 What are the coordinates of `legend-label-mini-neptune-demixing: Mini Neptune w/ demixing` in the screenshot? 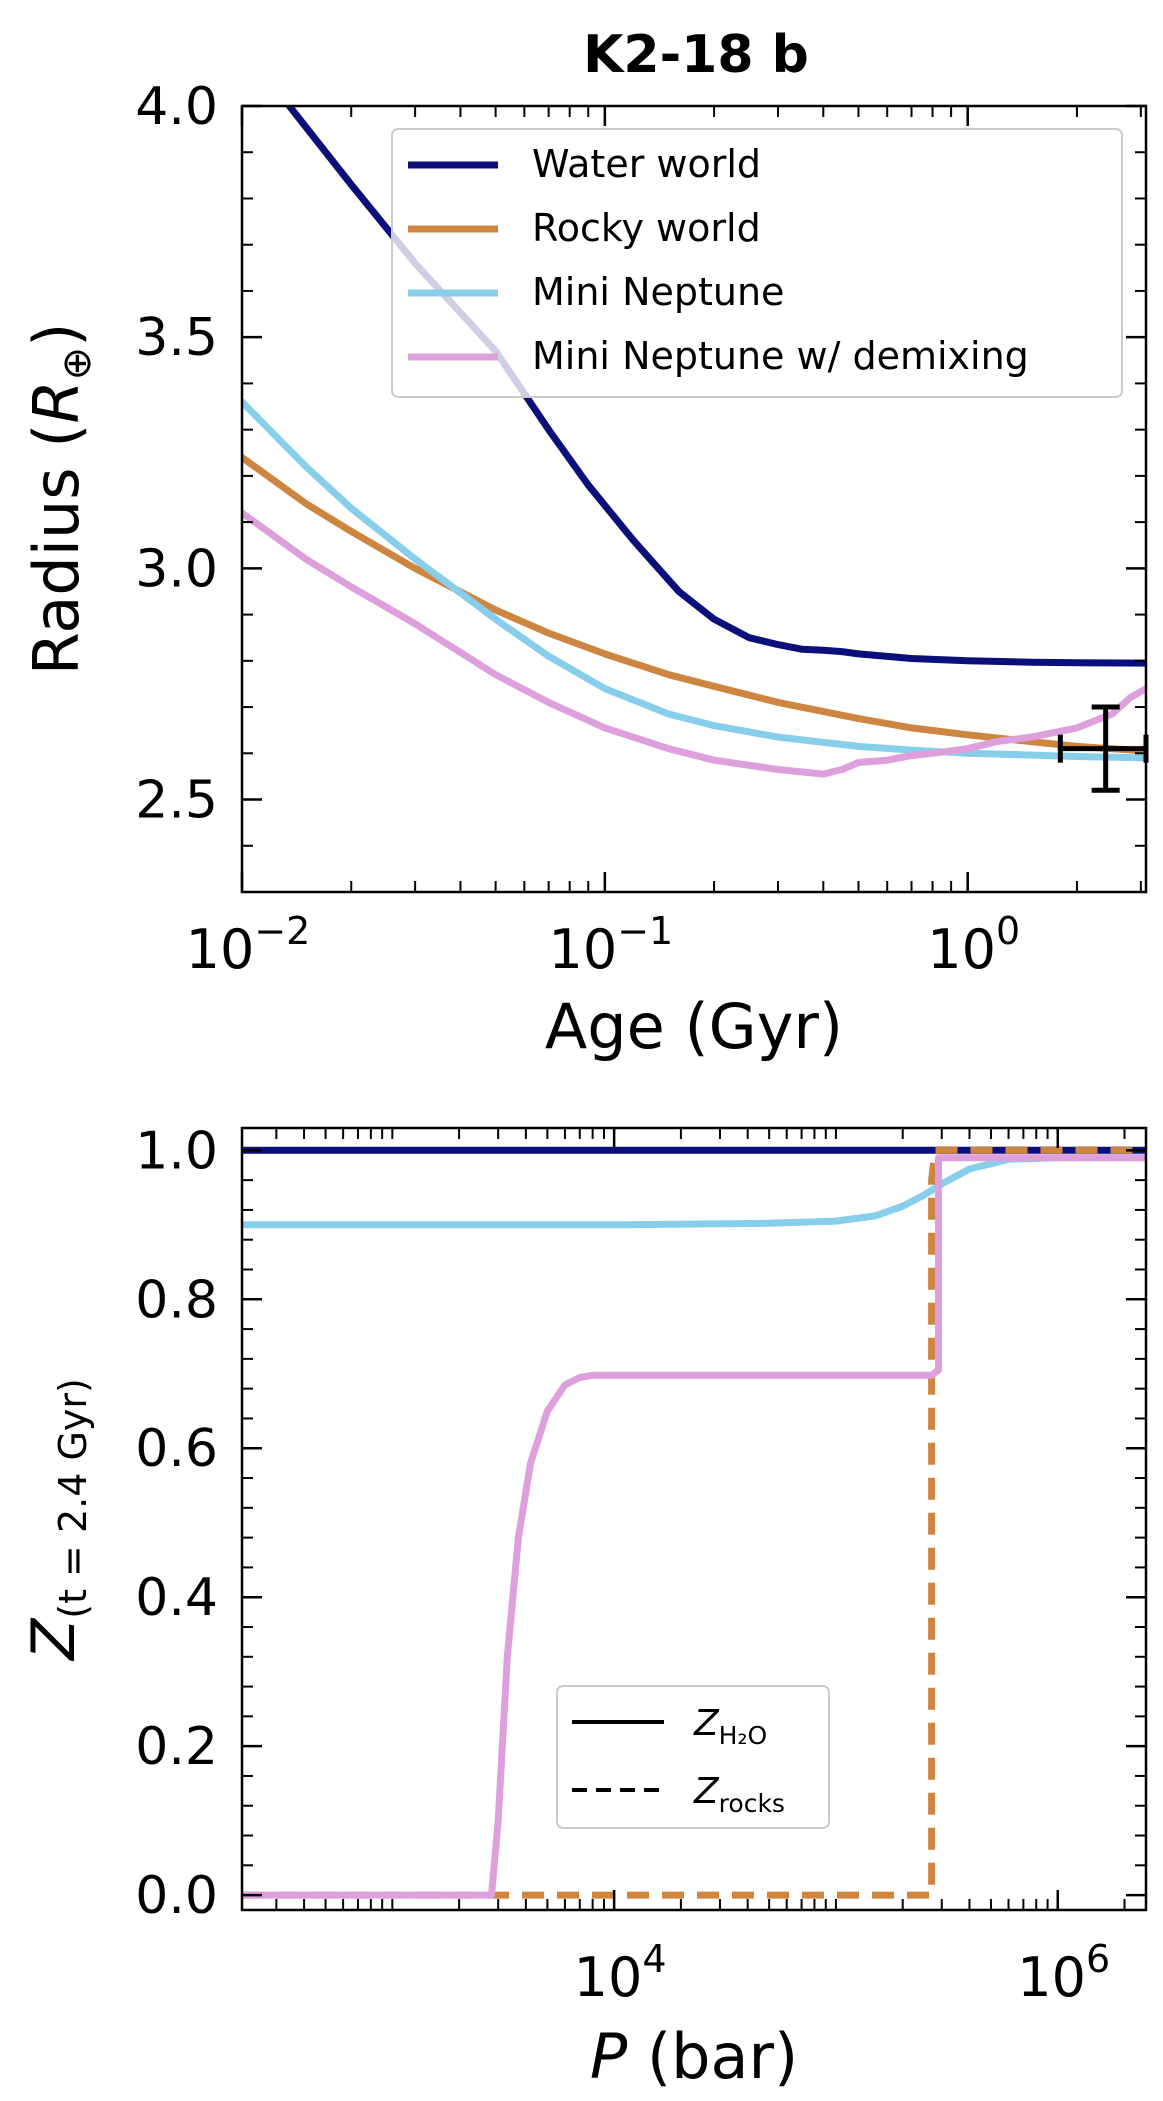 It's located at (780, 356).